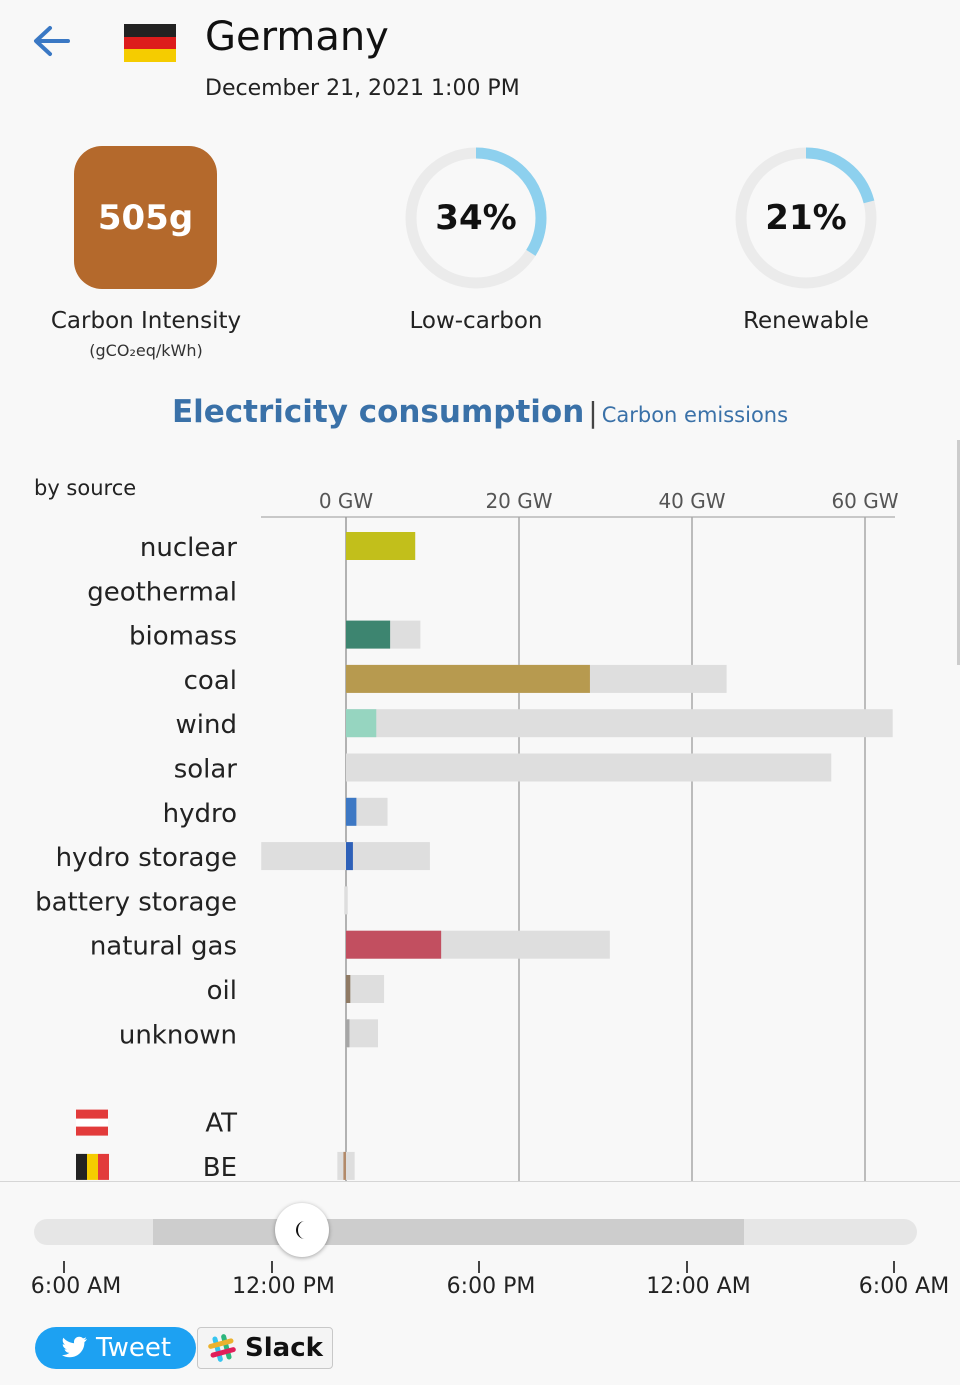  I want to click on carbon-intensity-unit: (gCO₂eq/kWh), so click(146, 350).